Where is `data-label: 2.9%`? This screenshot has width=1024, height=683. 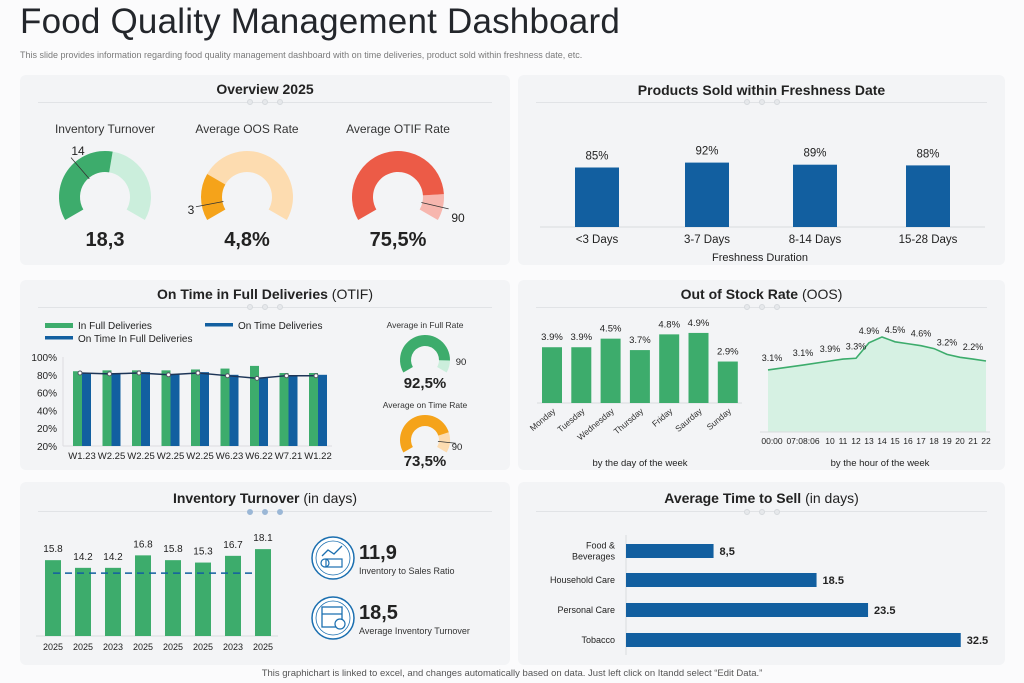
data-label: 2.9% is located at coordinates (728, 352).